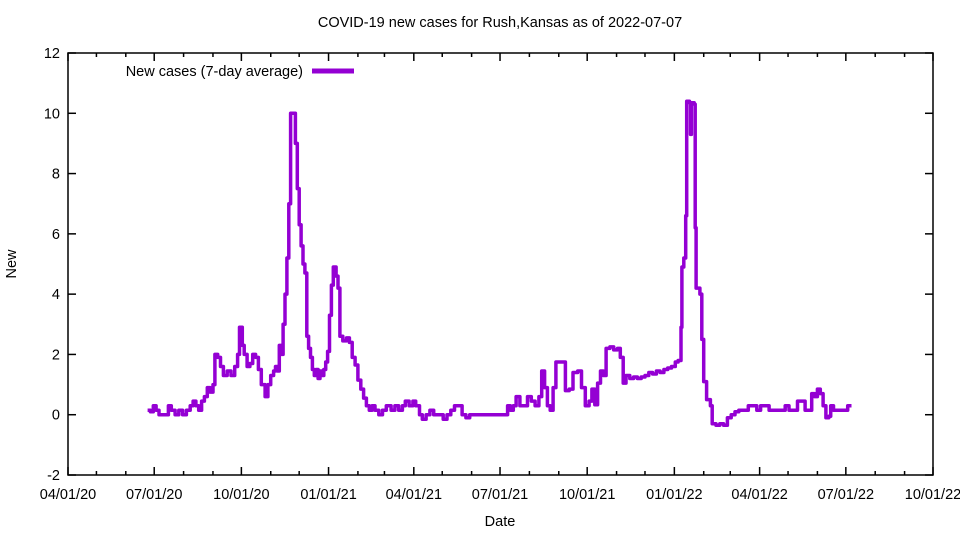 The height and width of the screenshot is (540, 960). I want to click on x-tick-label: 04/01/20, so click(68, 495).